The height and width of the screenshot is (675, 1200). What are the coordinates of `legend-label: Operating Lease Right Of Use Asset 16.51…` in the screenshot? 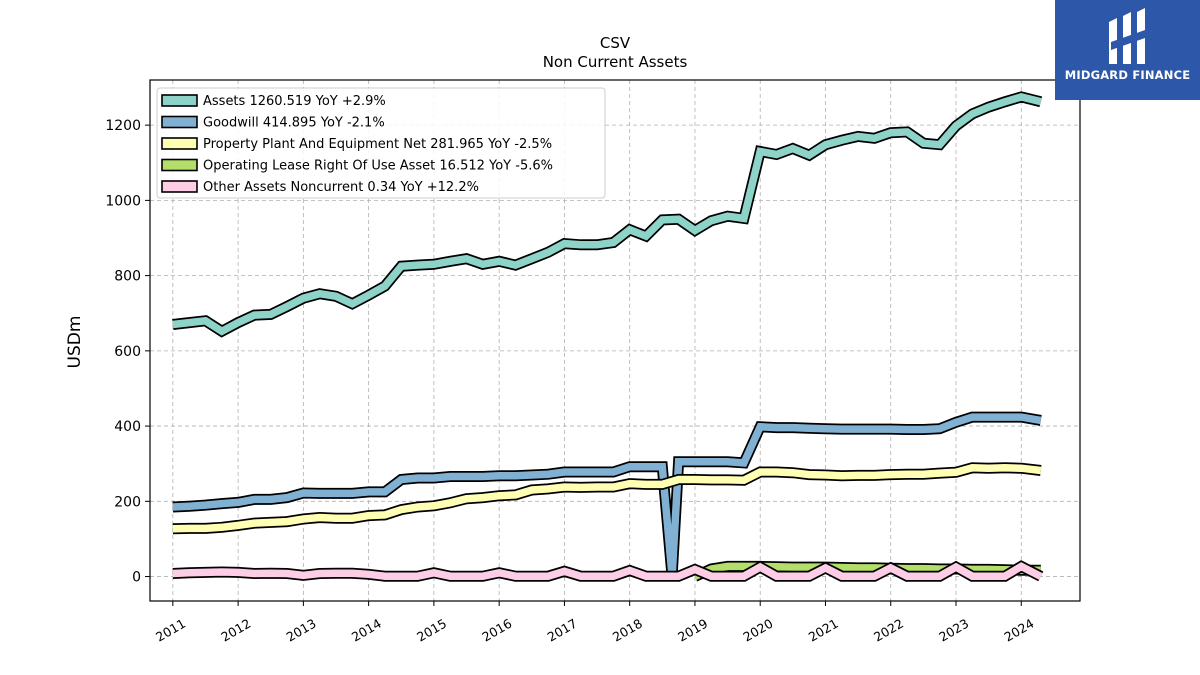 It's located at (378, 166).